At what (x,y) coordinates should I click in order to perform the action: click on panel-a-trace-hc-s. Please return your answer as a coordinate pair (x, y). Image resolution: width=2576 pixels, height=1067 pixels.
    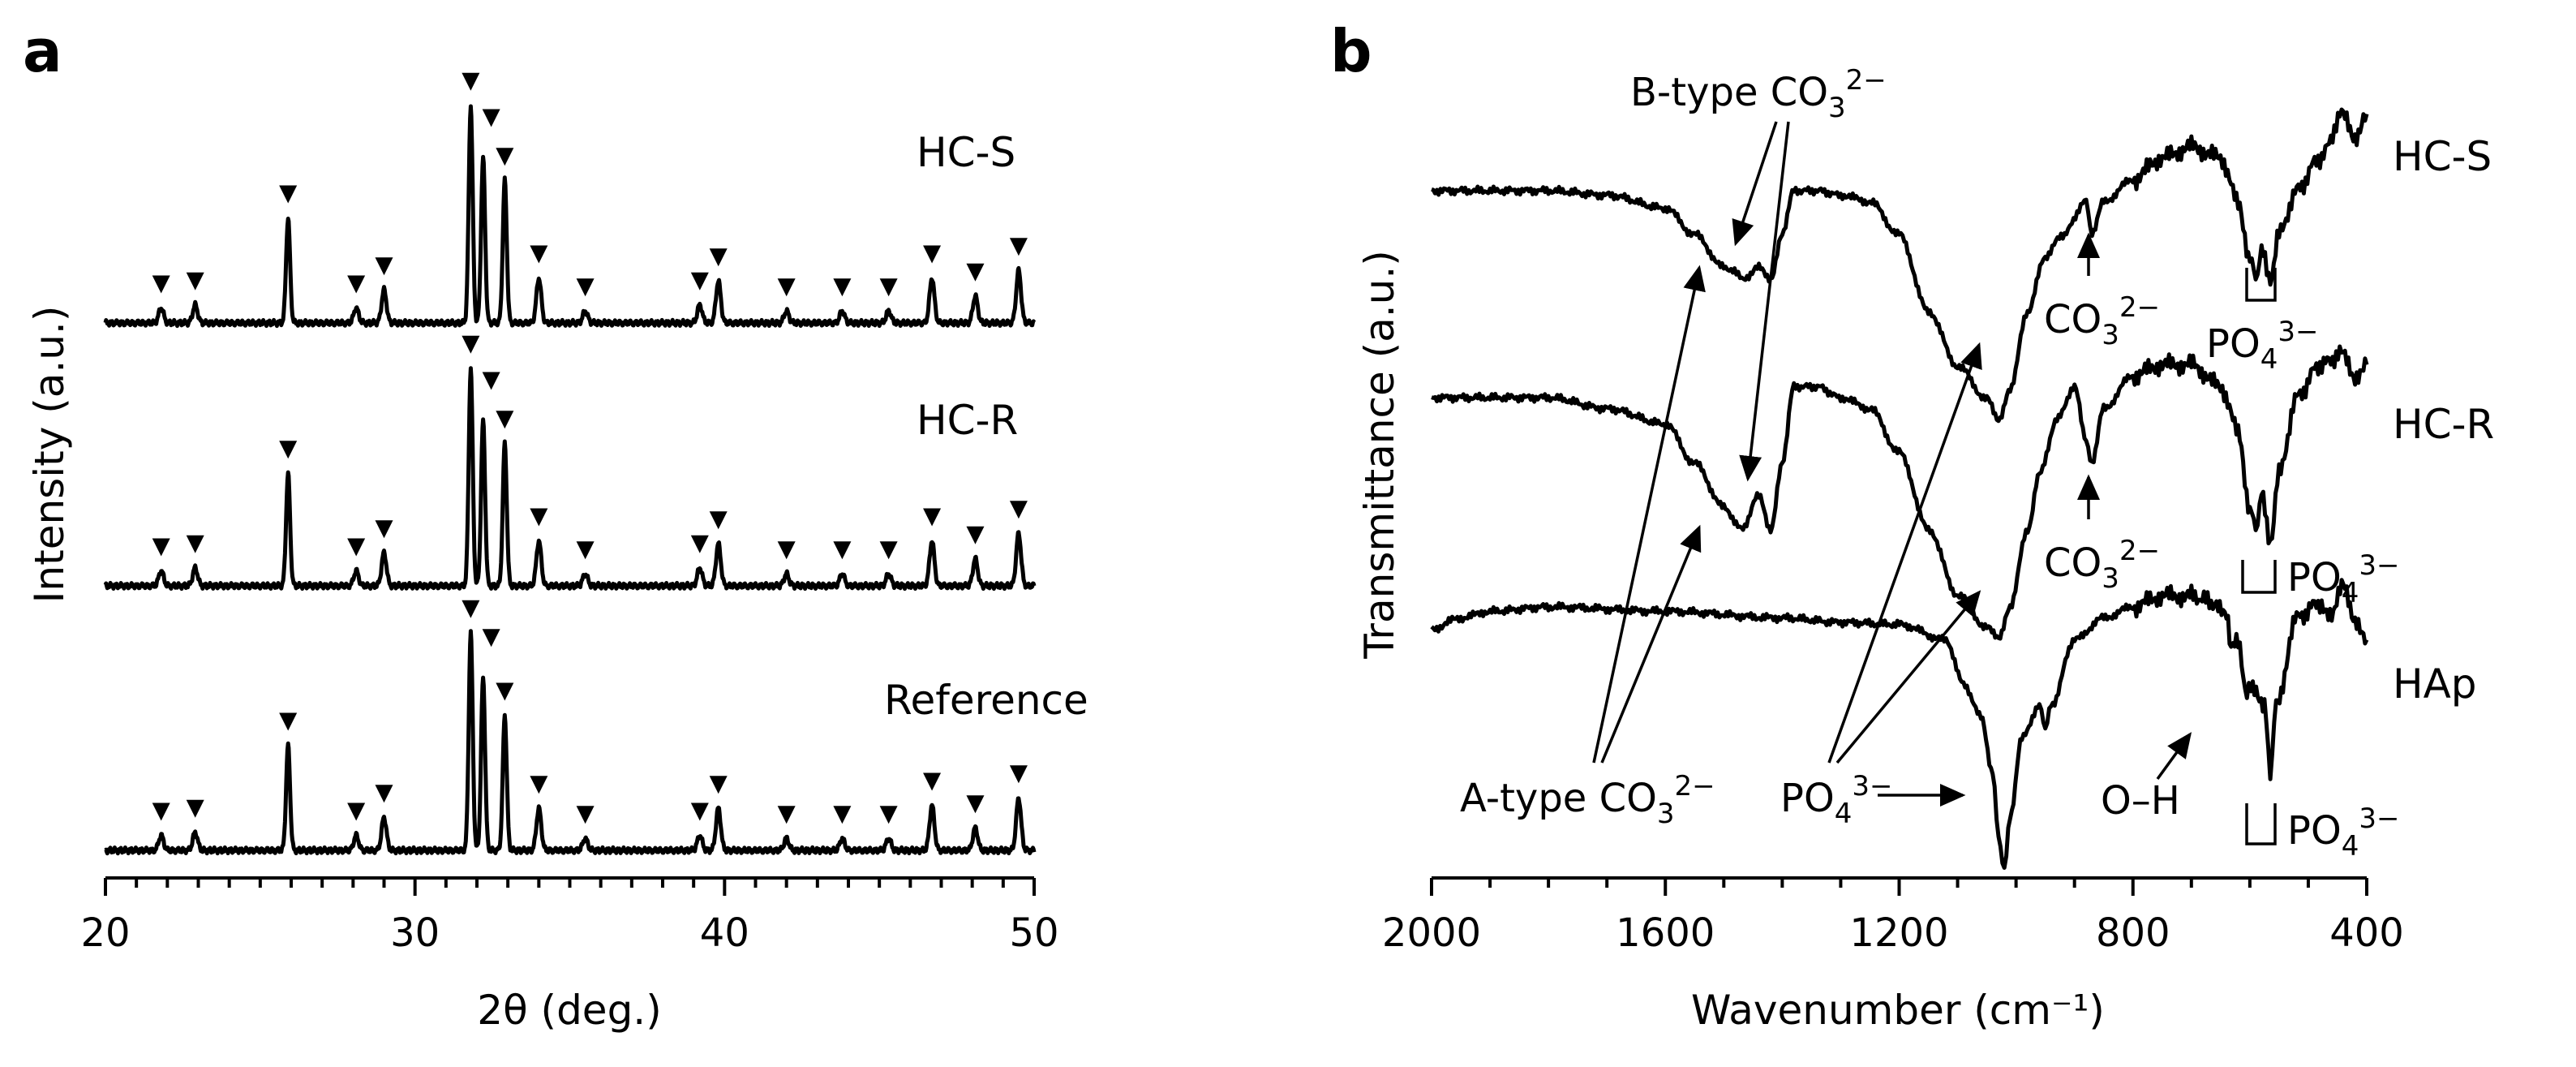
    Looking at the image, I should click on (570, 216).